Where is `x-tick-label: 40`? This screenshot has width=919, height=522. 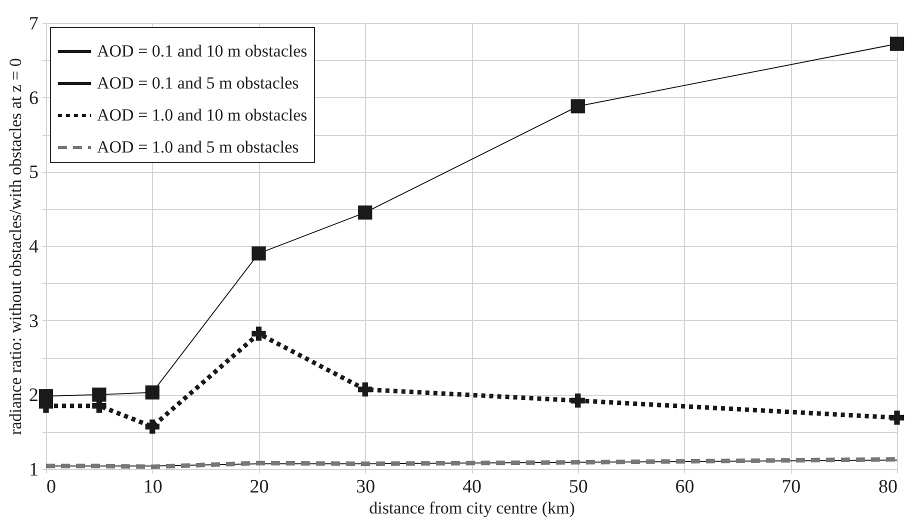 x-tick-label: 40 is located at coordinates (472, 487).